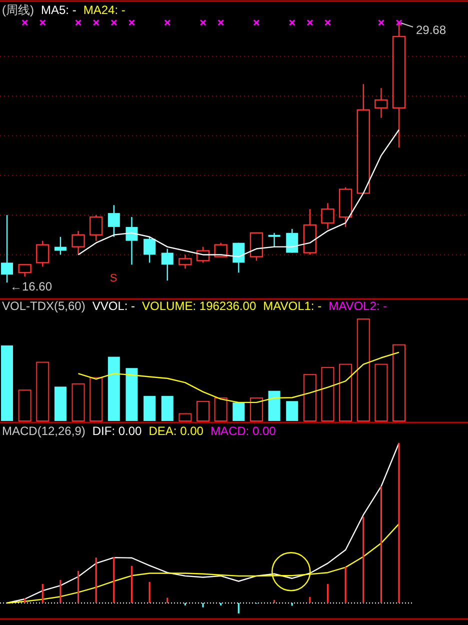 The image size is (468, 625). What do you see at coordinates (114, 278) in the screenshot?
I see `annotation: S` at bounding box center [114, 278].